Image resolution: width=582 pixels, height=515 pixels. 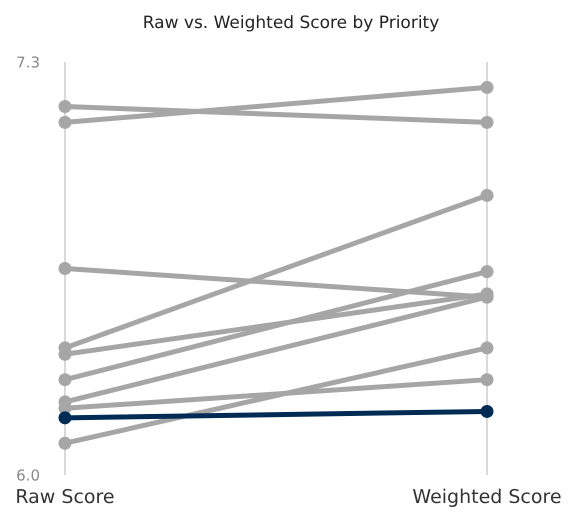 What do you see at coordinates (28, 475) in the screenshot?
I see `y-tick-label: 6.0` at bounding box center [28, 475].